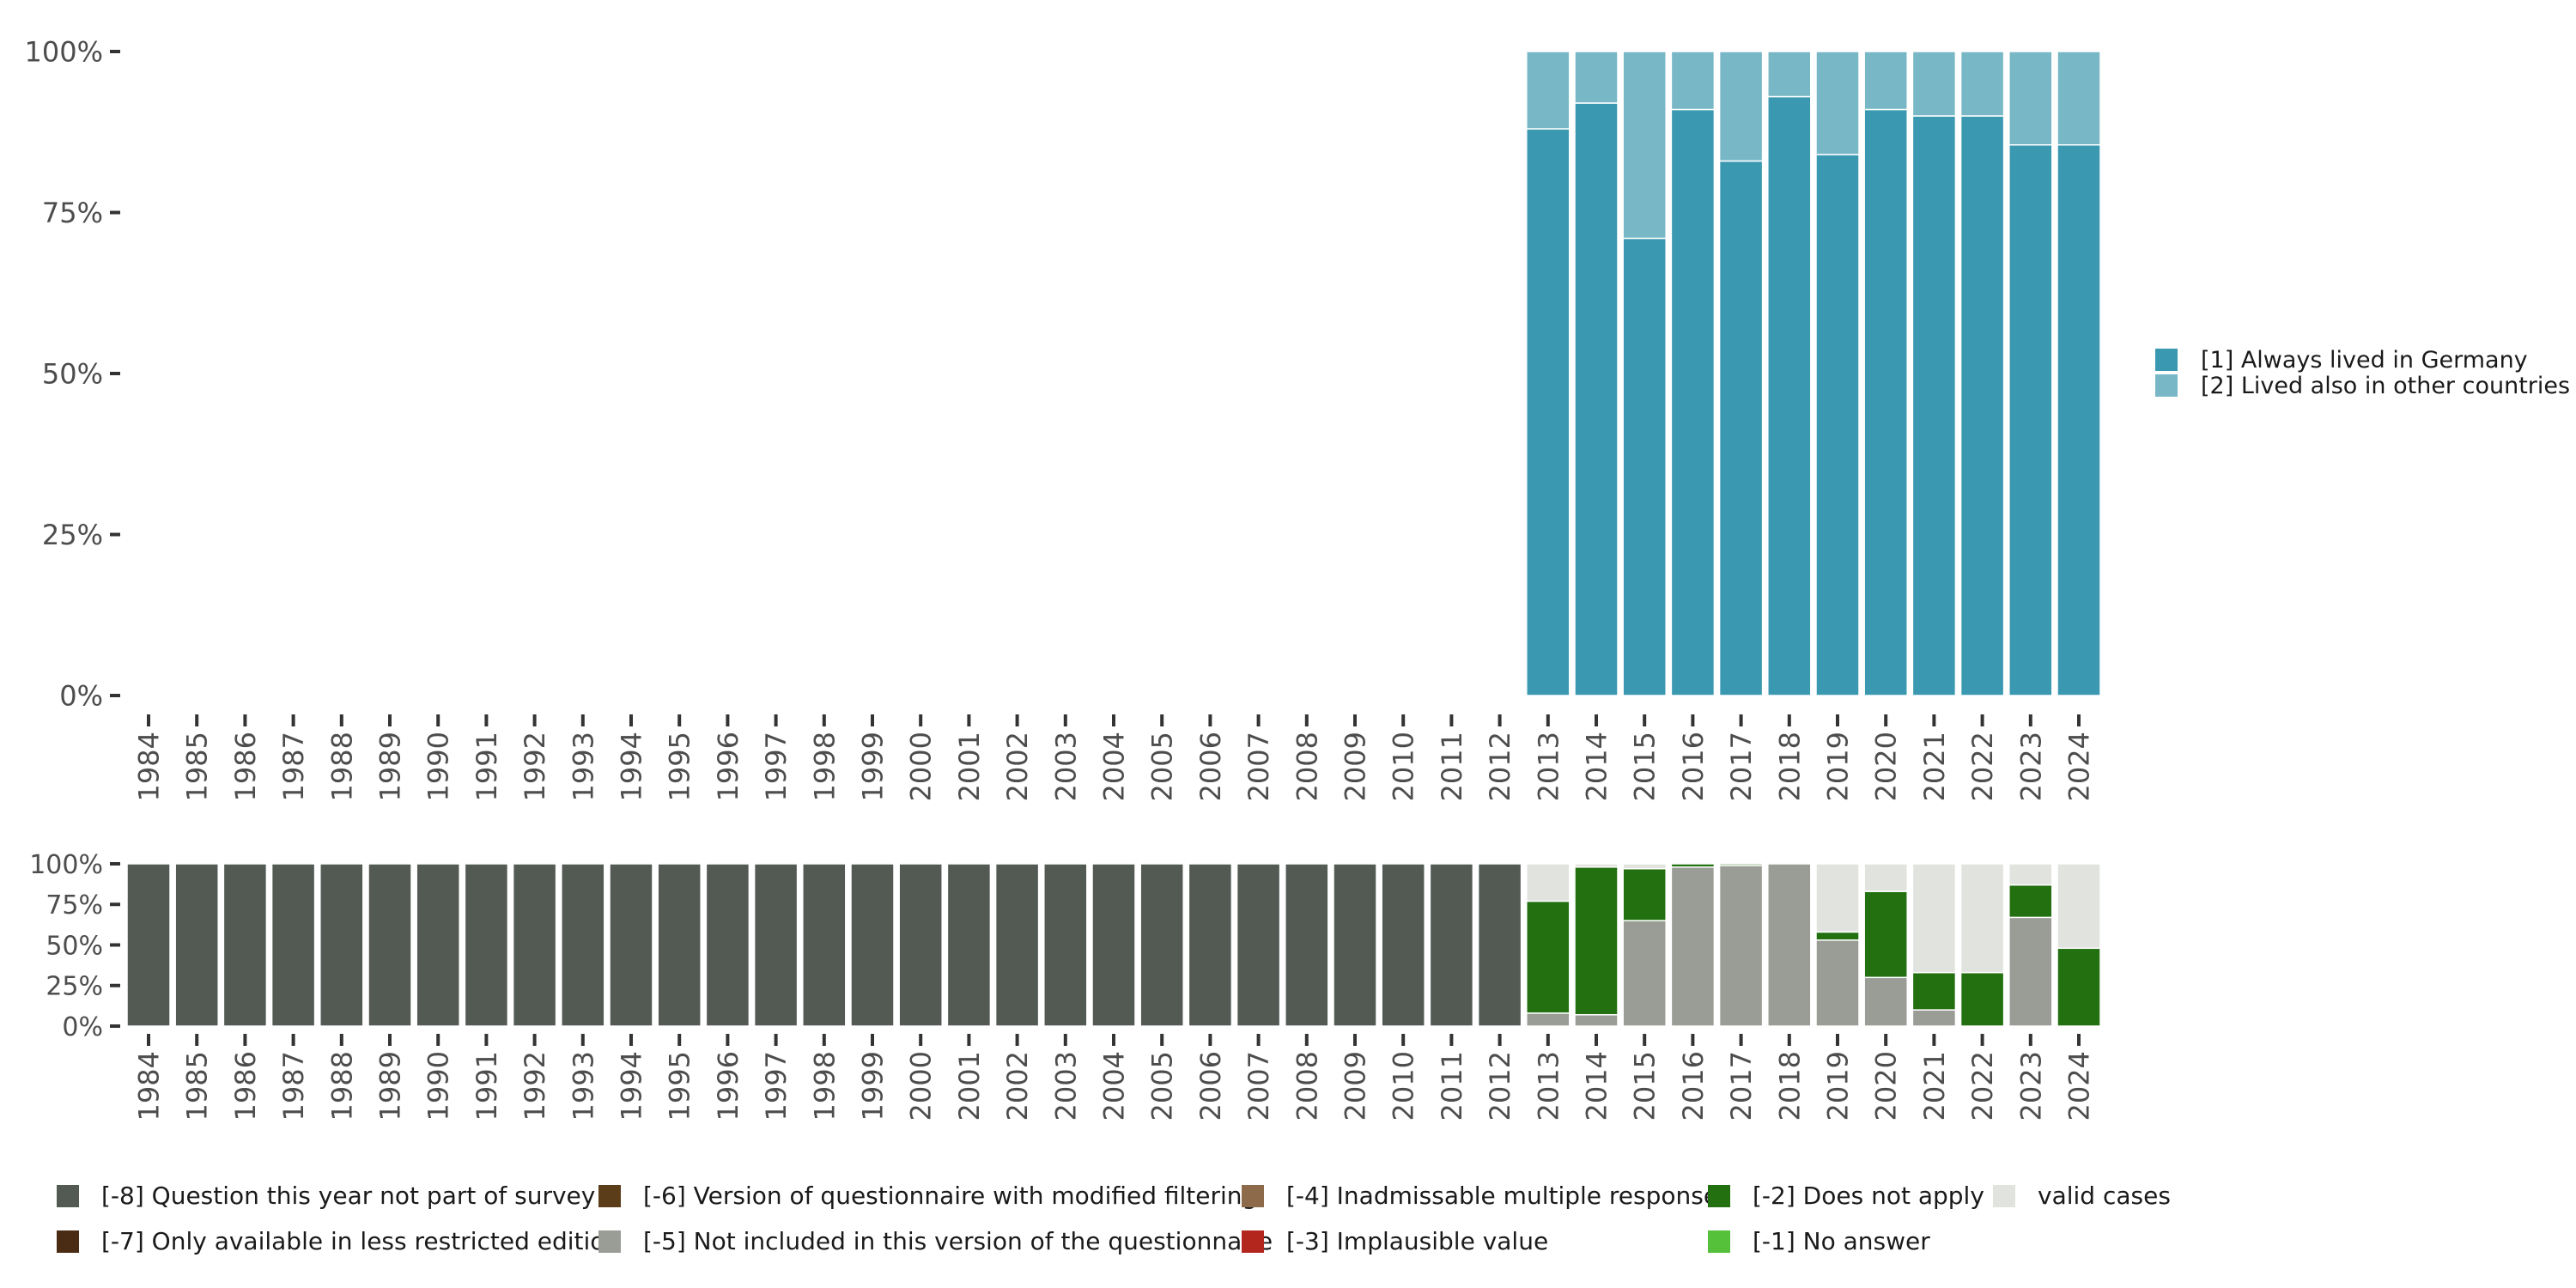  Describe the element at coordinates (969, 1086) in the screenshot. I see `x-tick-label: 2001` at that location.